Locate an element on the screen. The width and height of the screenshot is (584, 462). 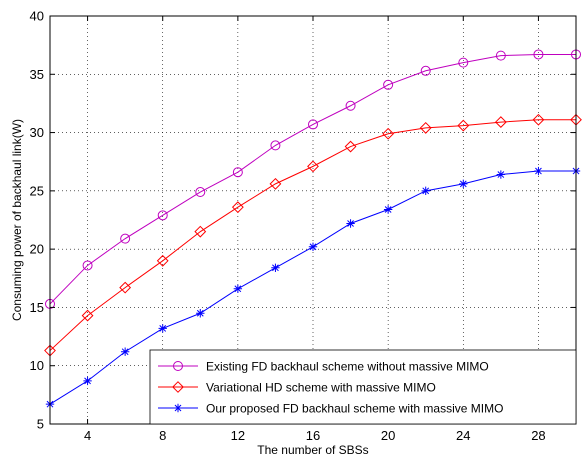
y-axis-label: Consuming power of backhaul link(W) is located at coordinates (17, 220).